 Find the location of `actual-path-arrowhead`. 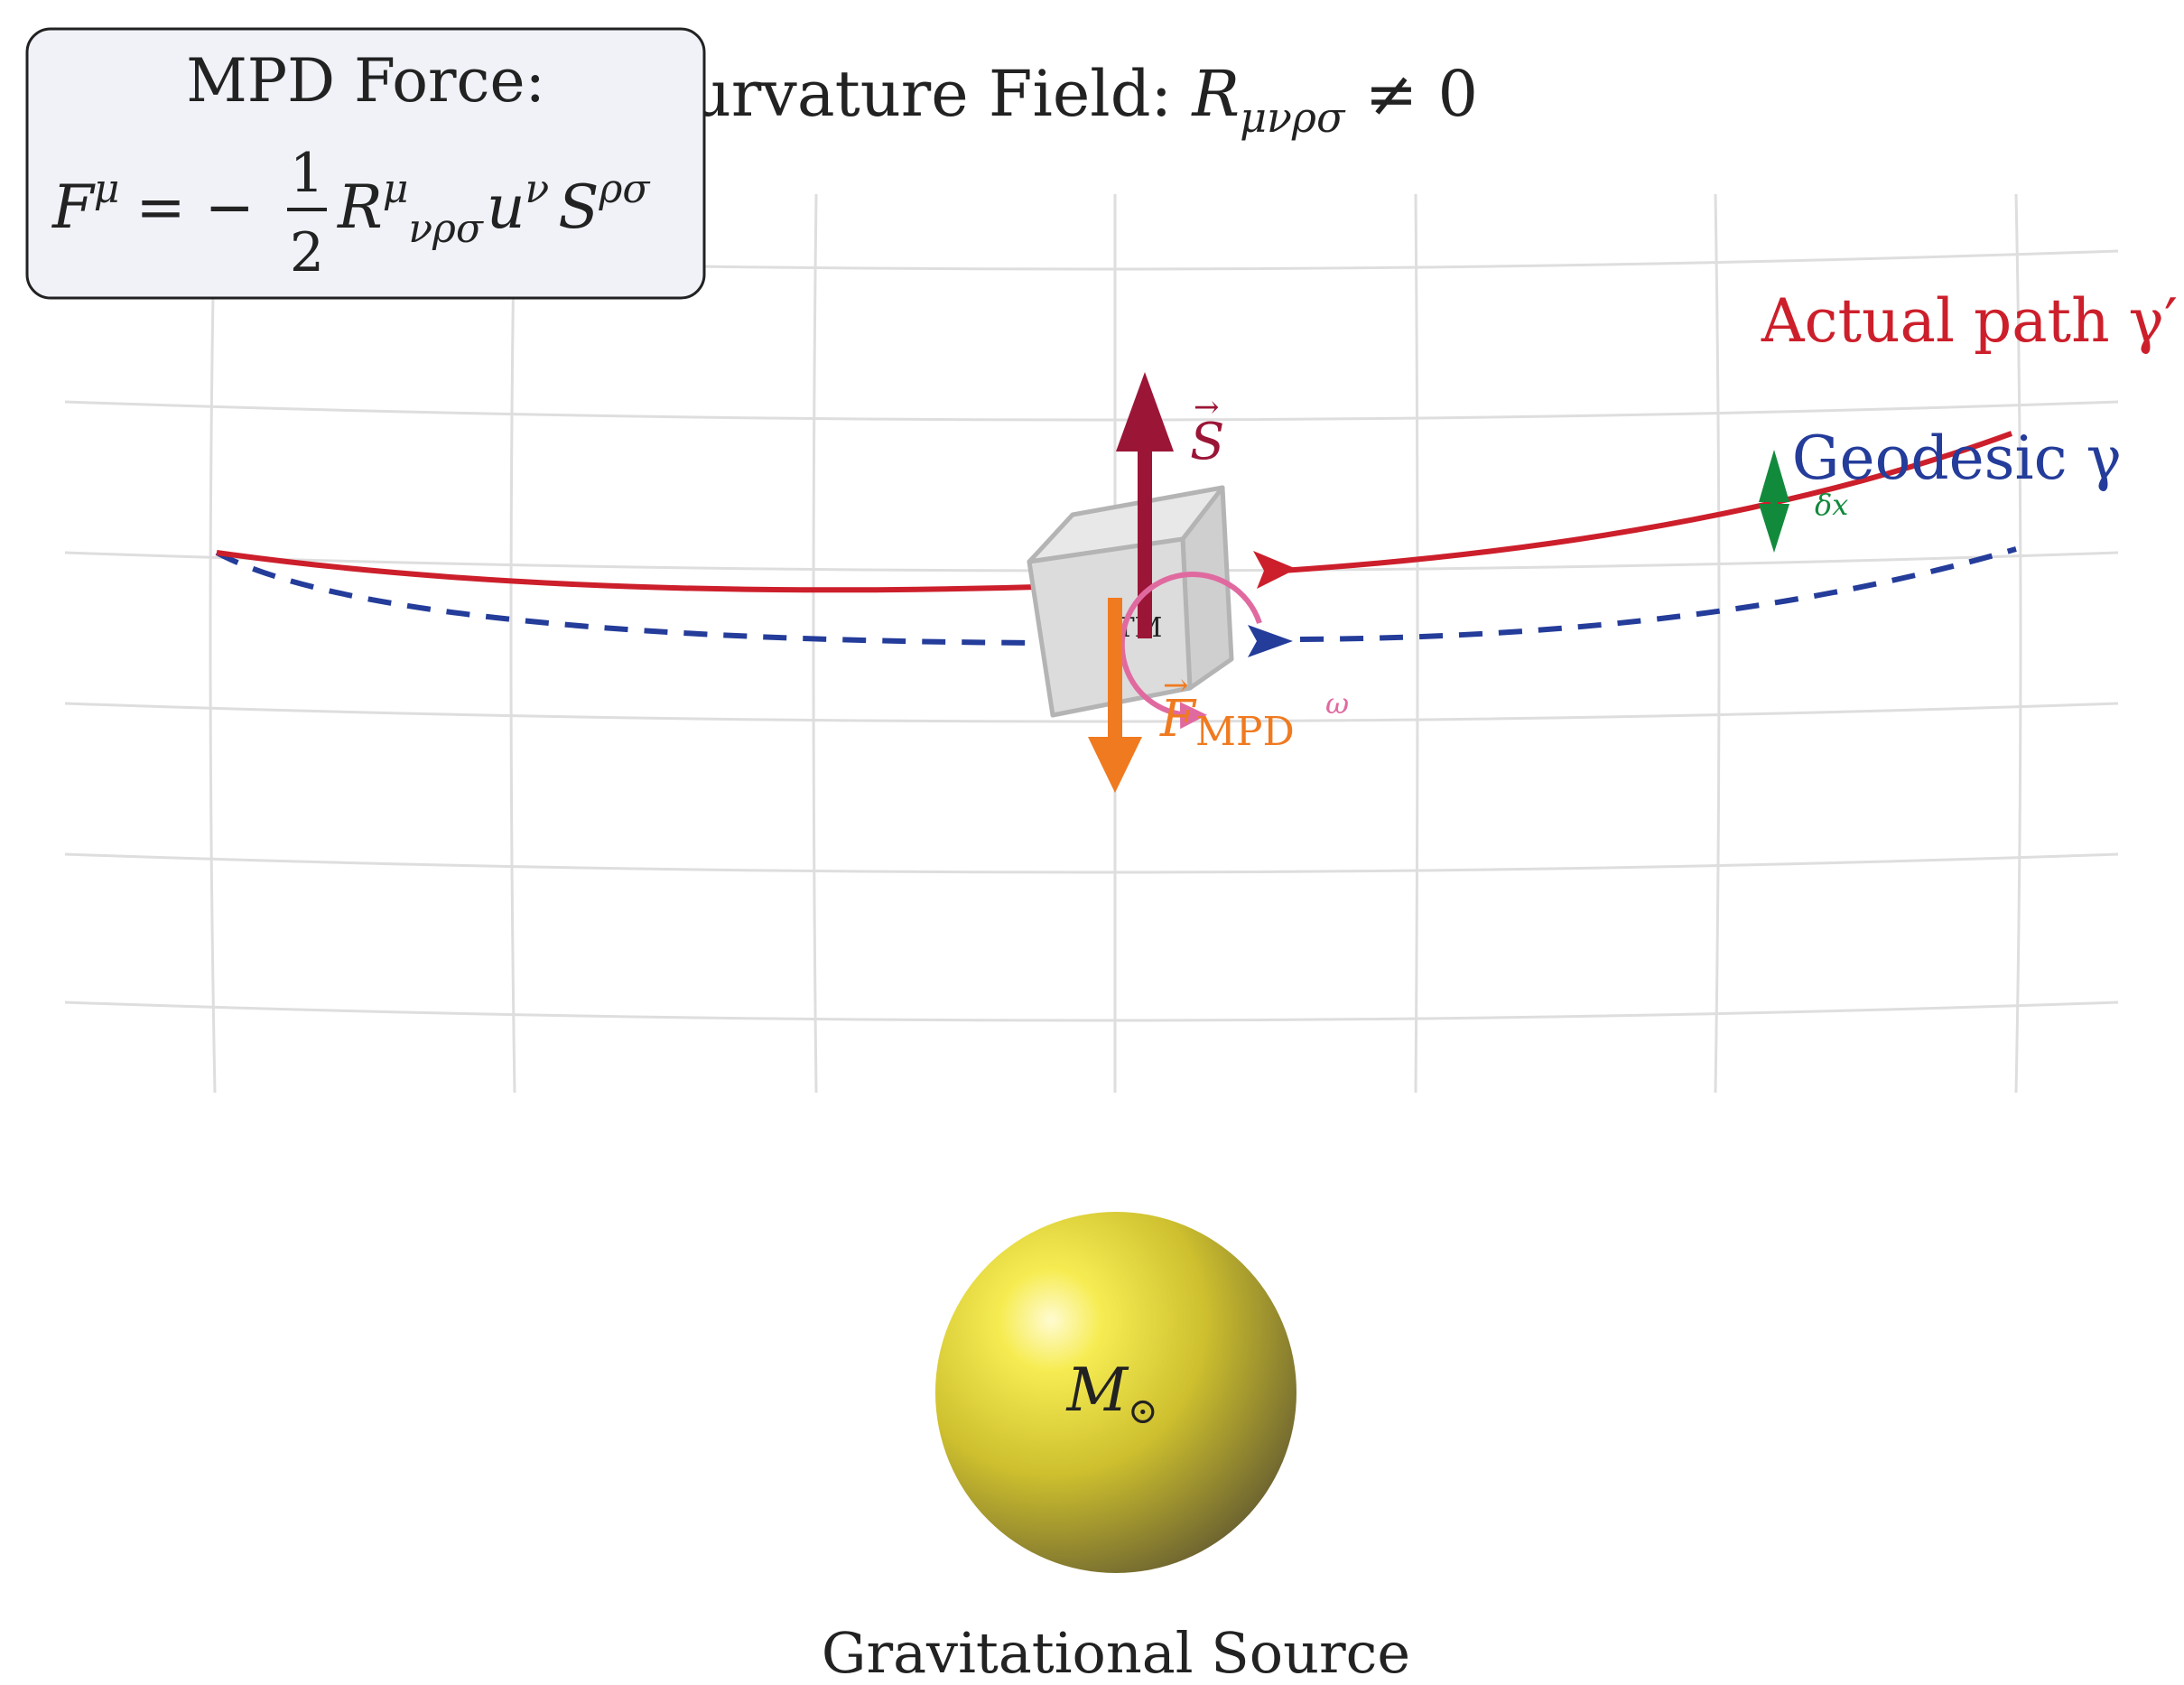

actual-path-arrowhead is located at coordinates (1274, 570).